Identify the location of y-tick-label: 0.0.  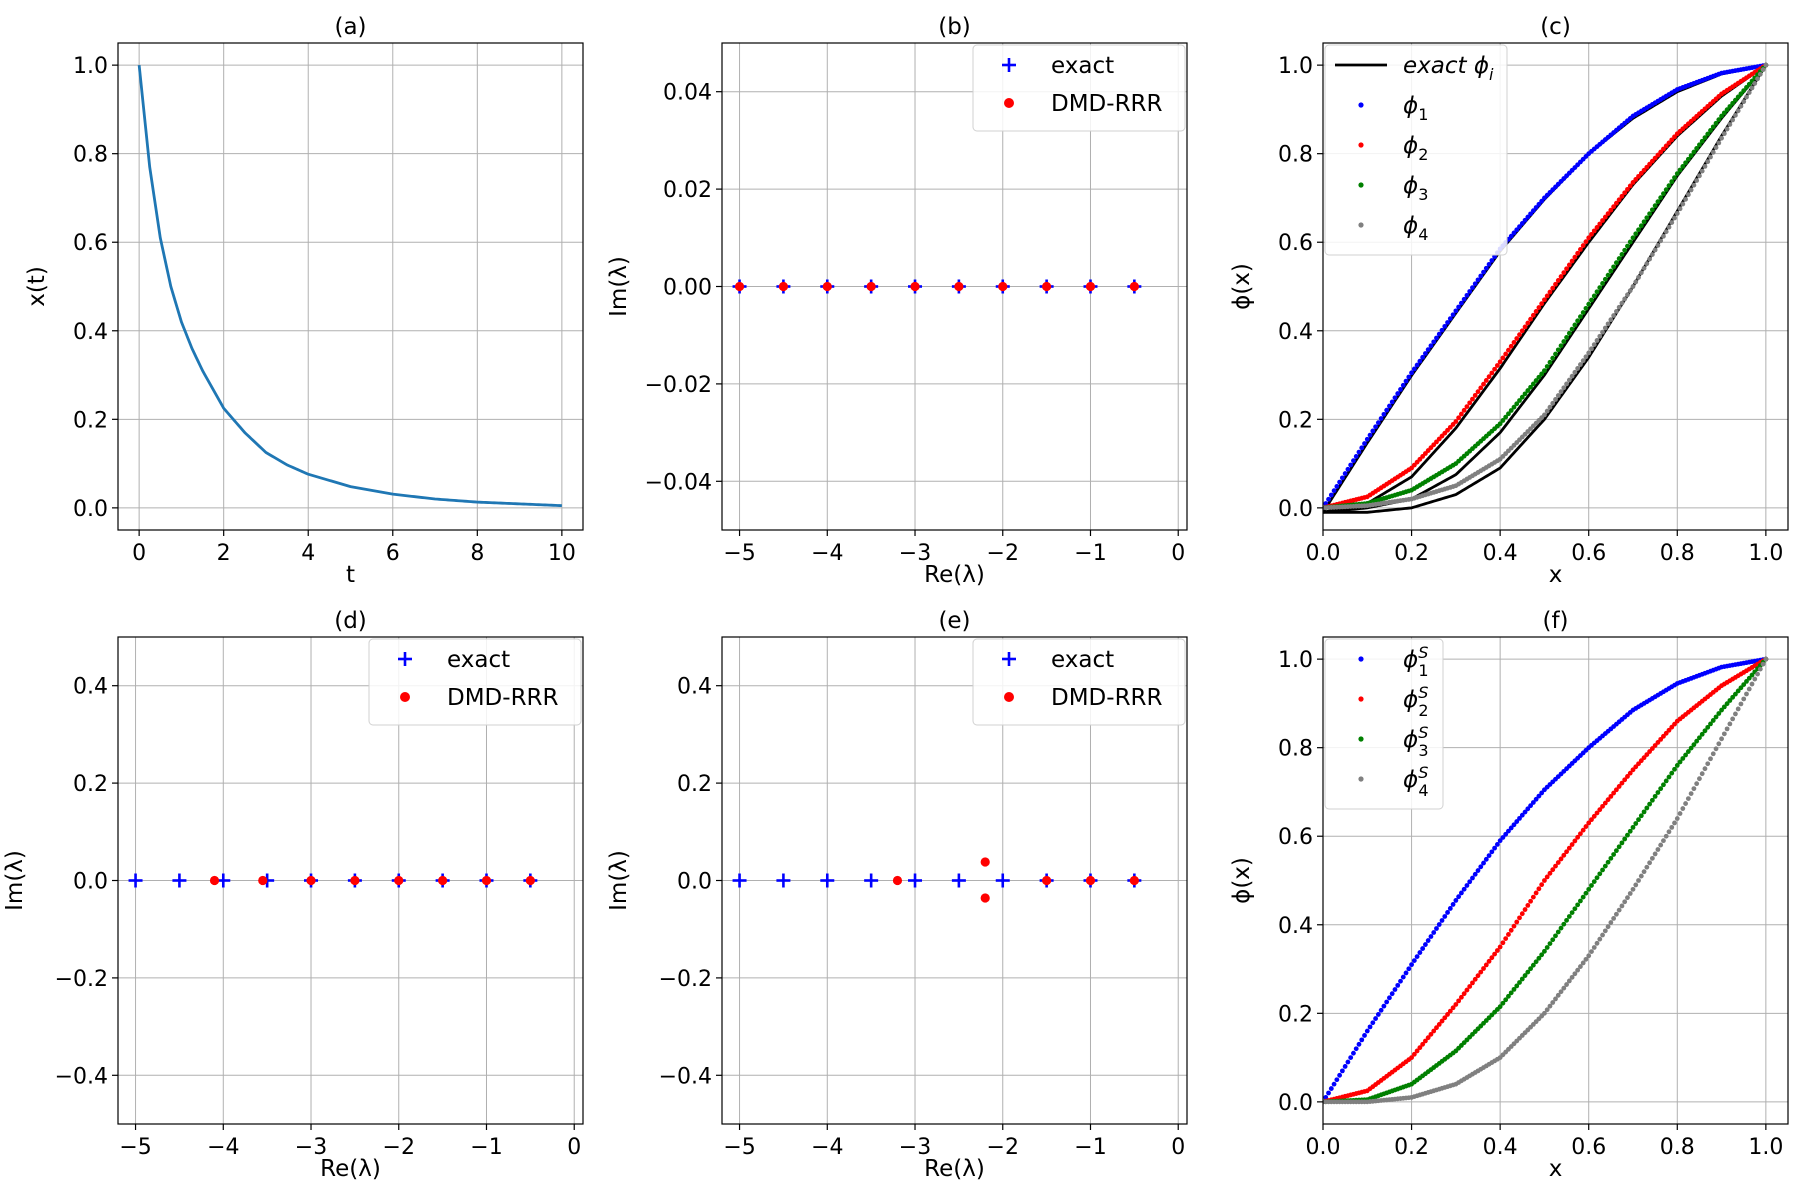
(694, 882).